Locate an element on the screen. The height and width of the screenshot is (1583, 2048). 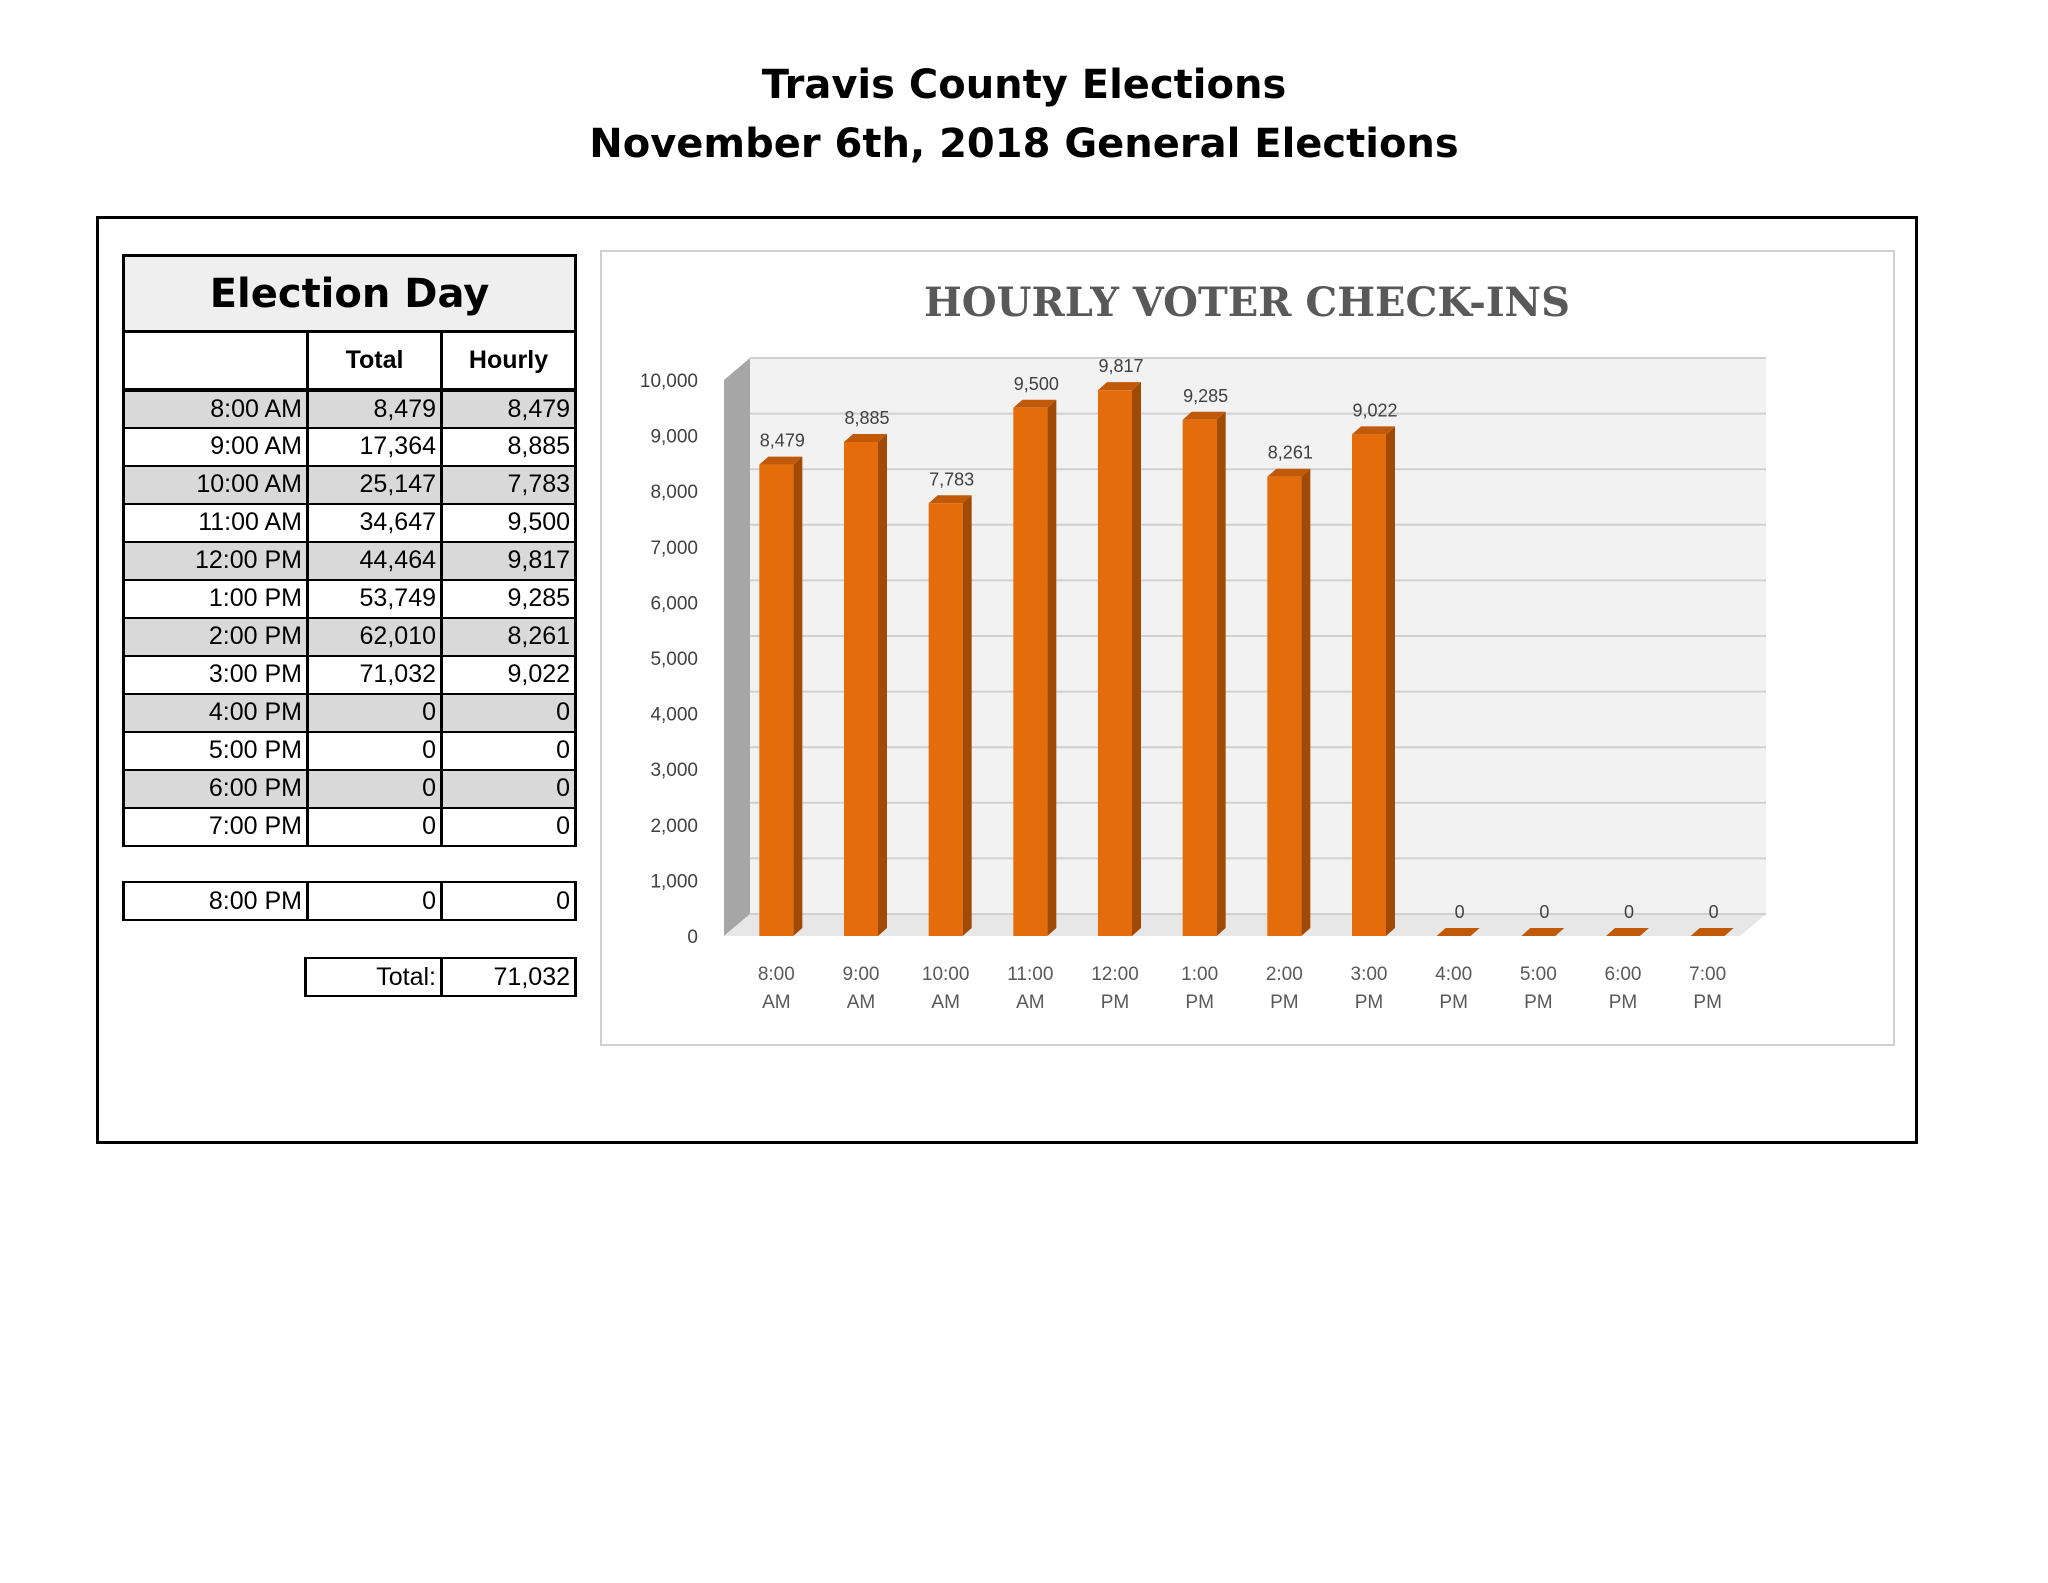
total-cell: 25,147 is located at coordinates (374, 484).